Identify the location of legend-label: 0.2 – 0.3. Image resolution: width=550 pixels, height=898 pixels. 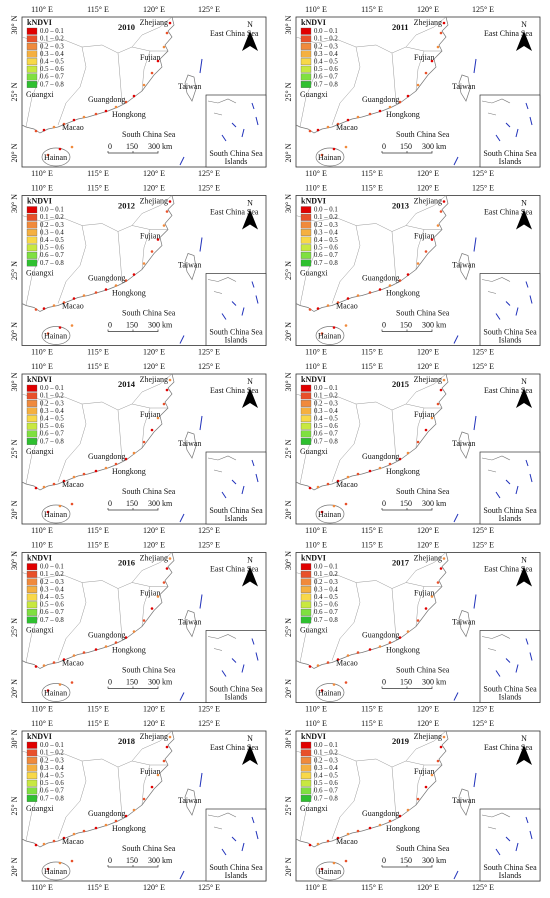
(326, 225).